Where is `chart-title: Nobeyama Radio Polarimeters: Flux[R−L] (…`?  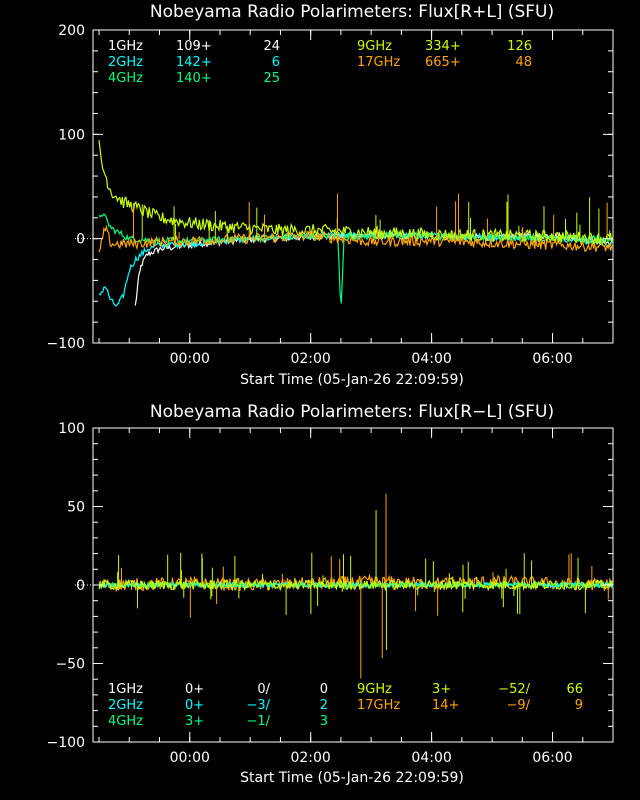
chart-title: Nobeyama Radio Polarimeters: Flux[R−L] (… is located at coordinates (352, 412).